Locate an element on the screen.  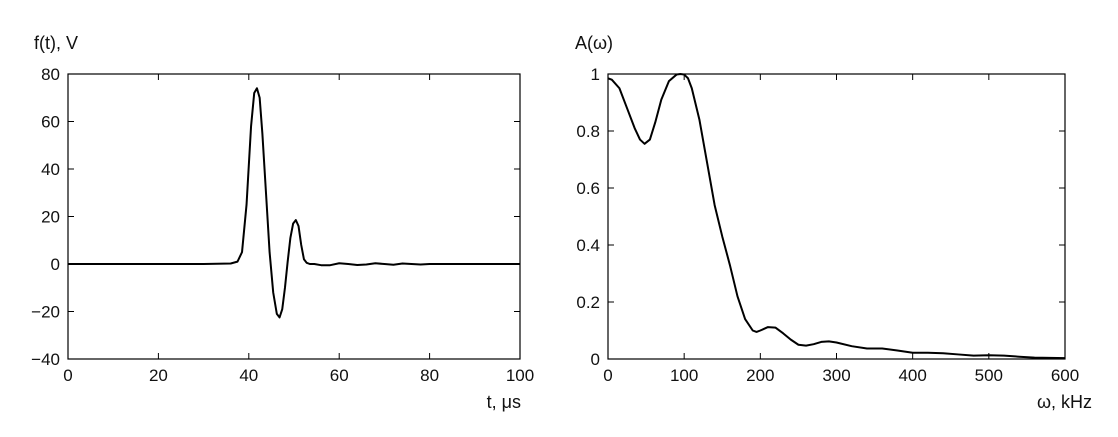
y-tick-label: 80 is located at coordinates (50, 74).